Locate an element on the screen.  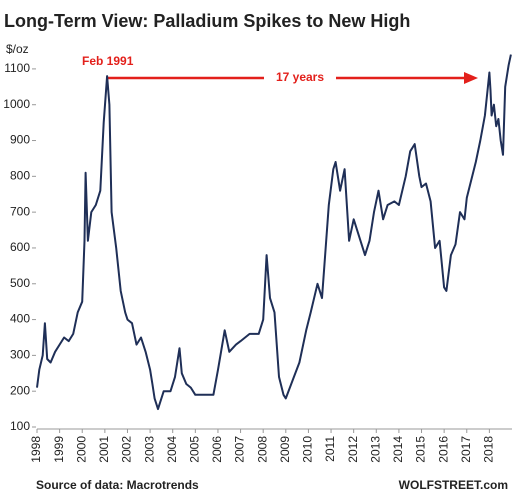
x-tick-label: 2006 is located at coordinates (217, 449).